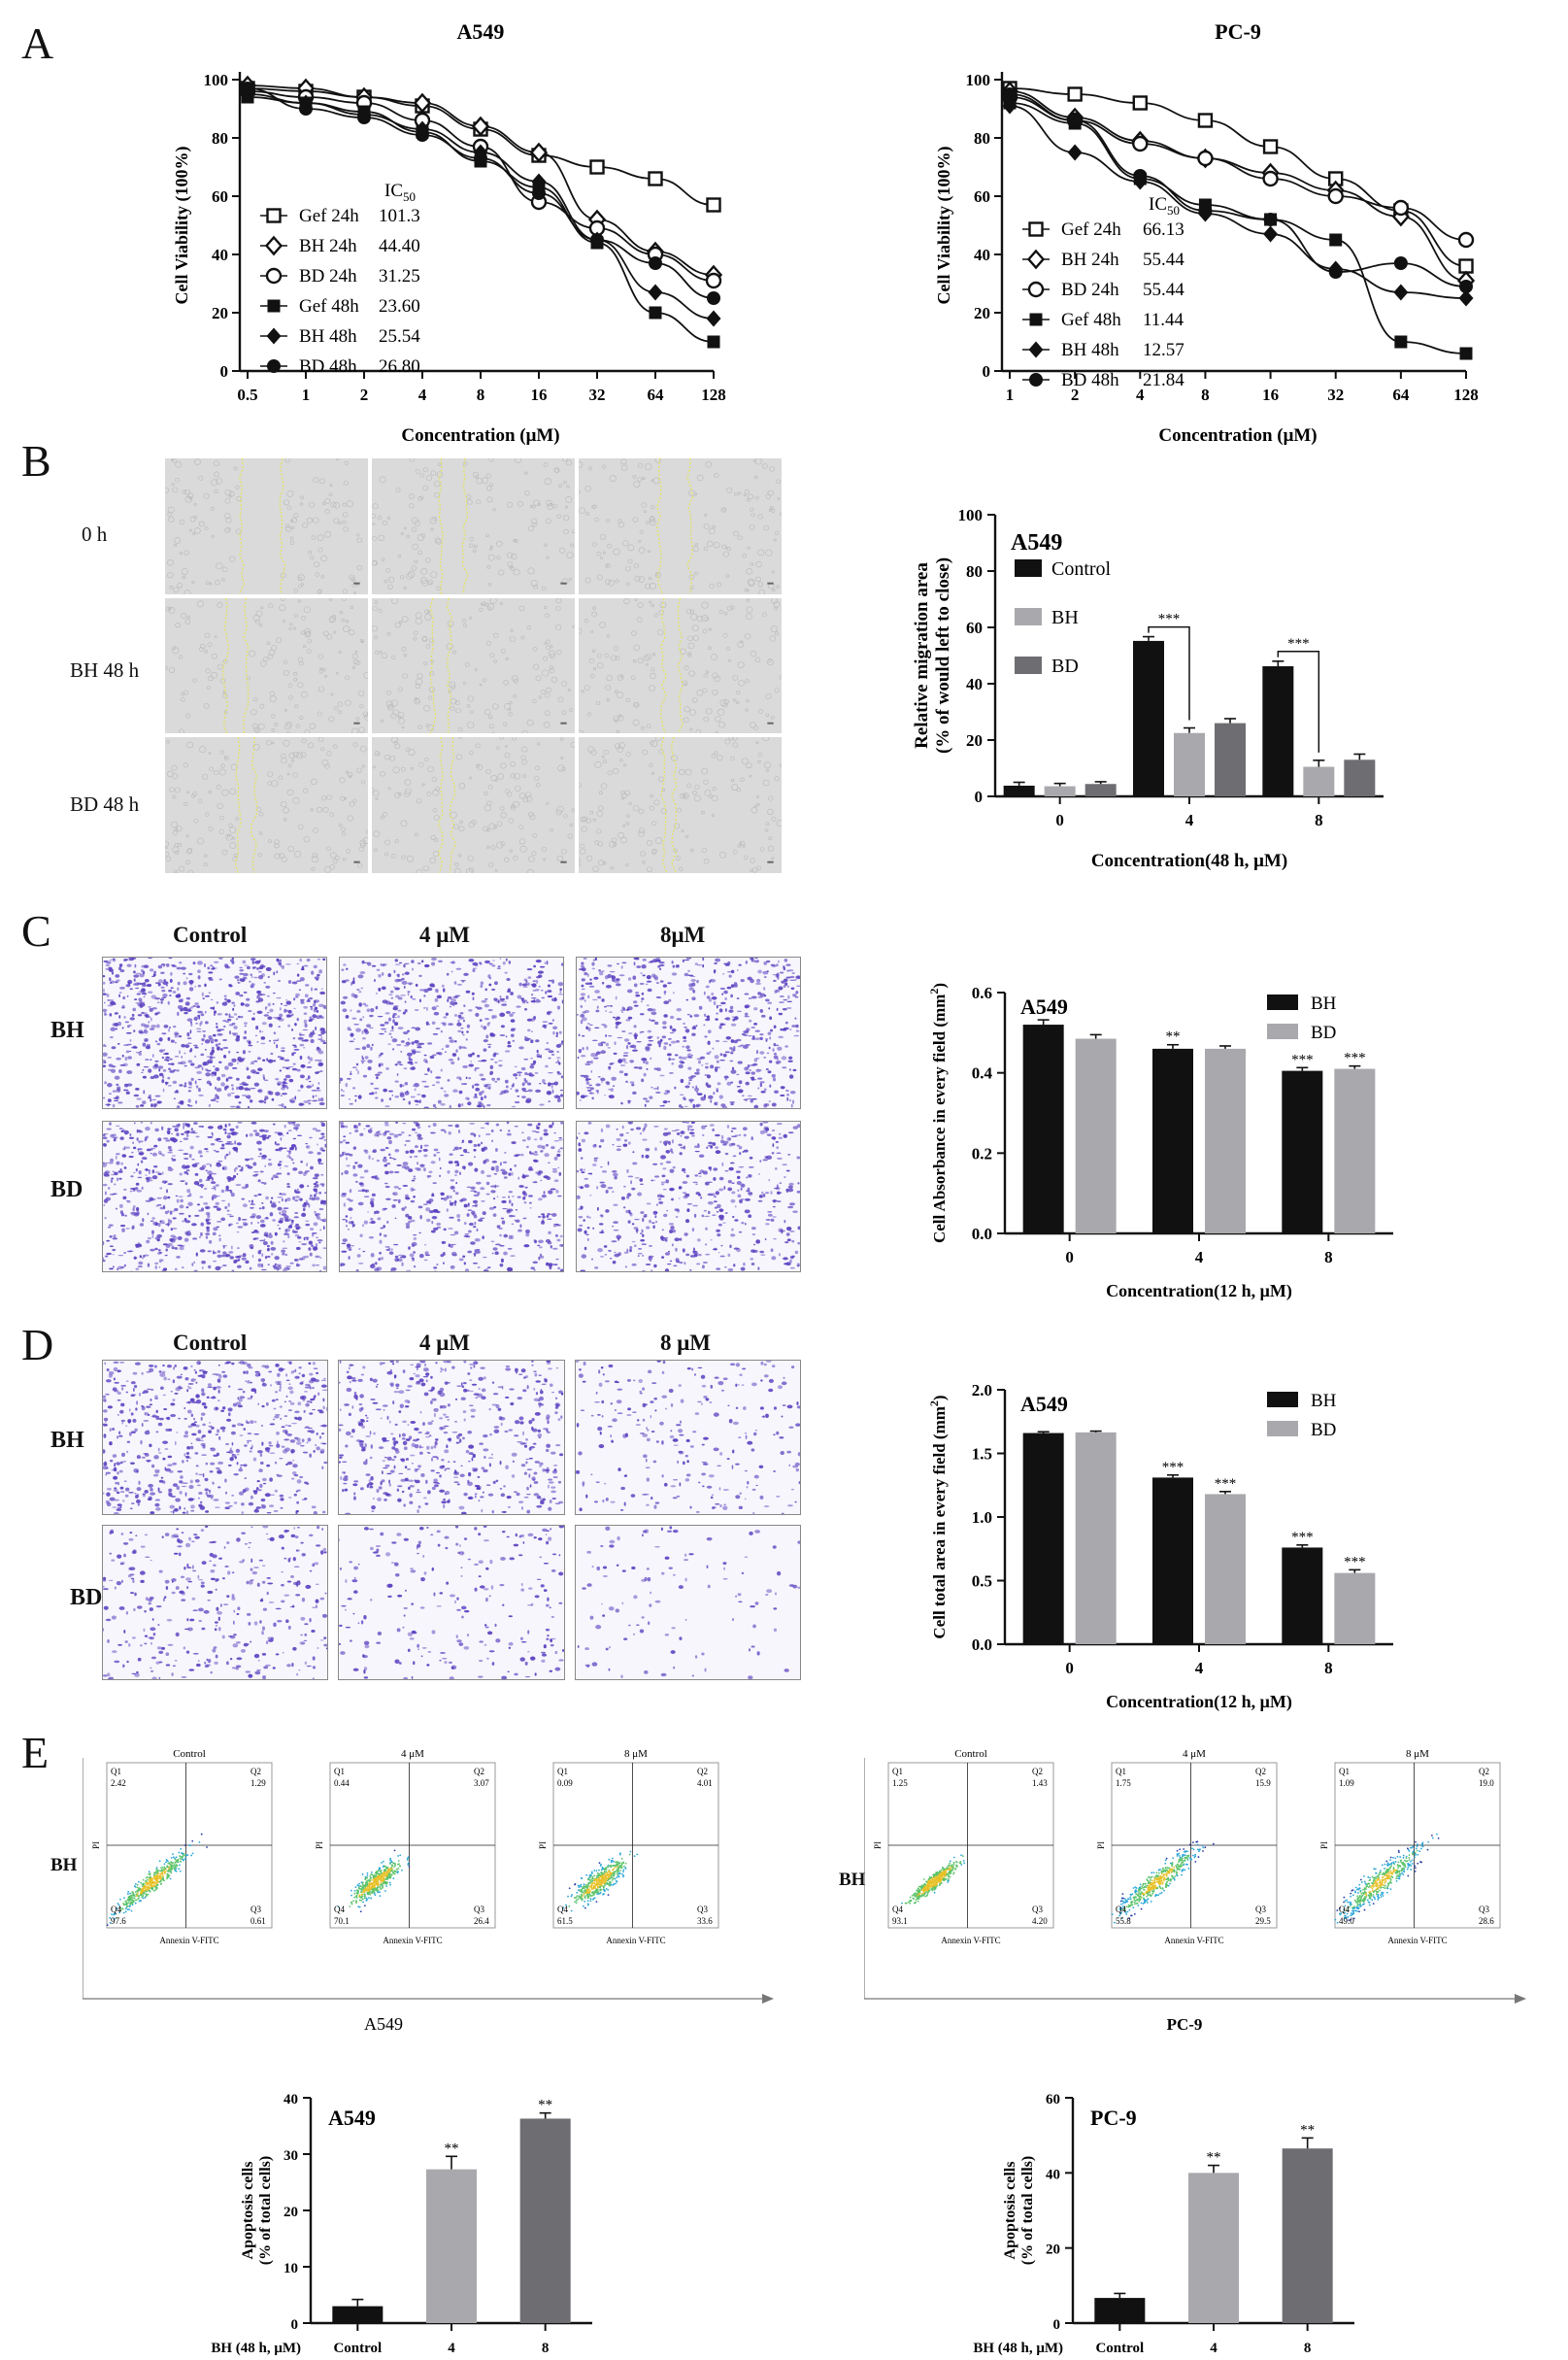 This screenshot has height=2360, width=1568. I want to click on data-point, so click(1336, 272).